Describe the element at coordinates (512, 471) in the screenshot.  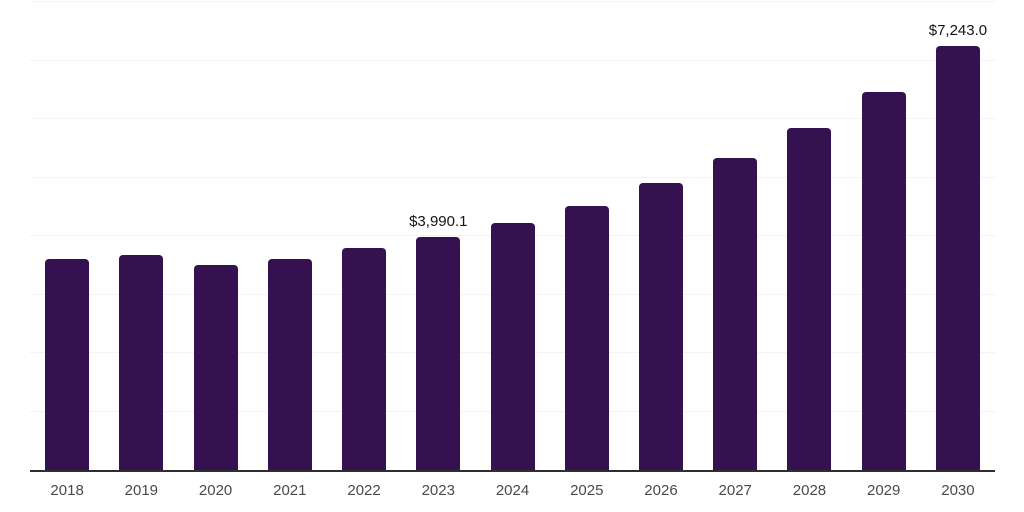
I see `x-axis-line` at that location.